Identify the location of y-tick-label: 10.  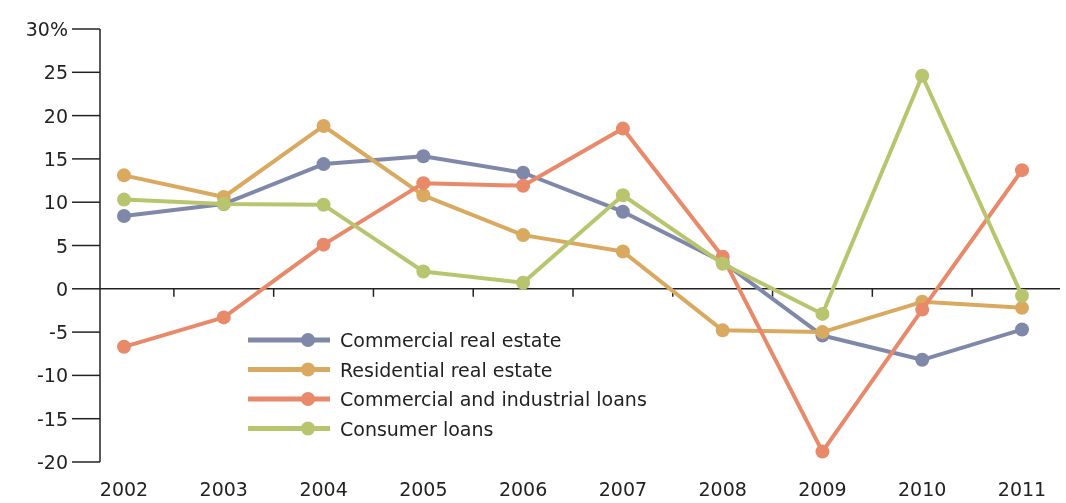
(55, 202).